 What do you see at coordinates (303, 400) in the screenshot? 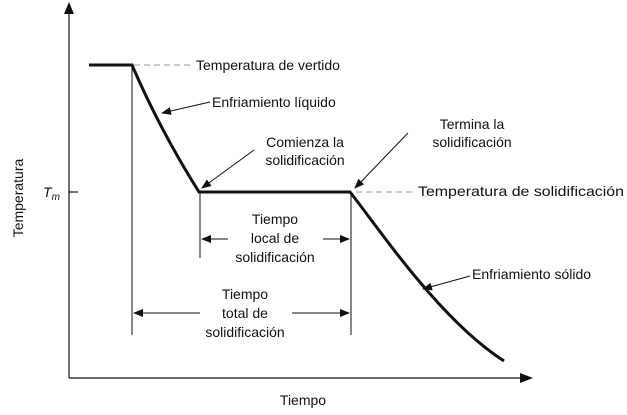
I see `x-axis-label: Tiempo` at bounding box center [303, 400].